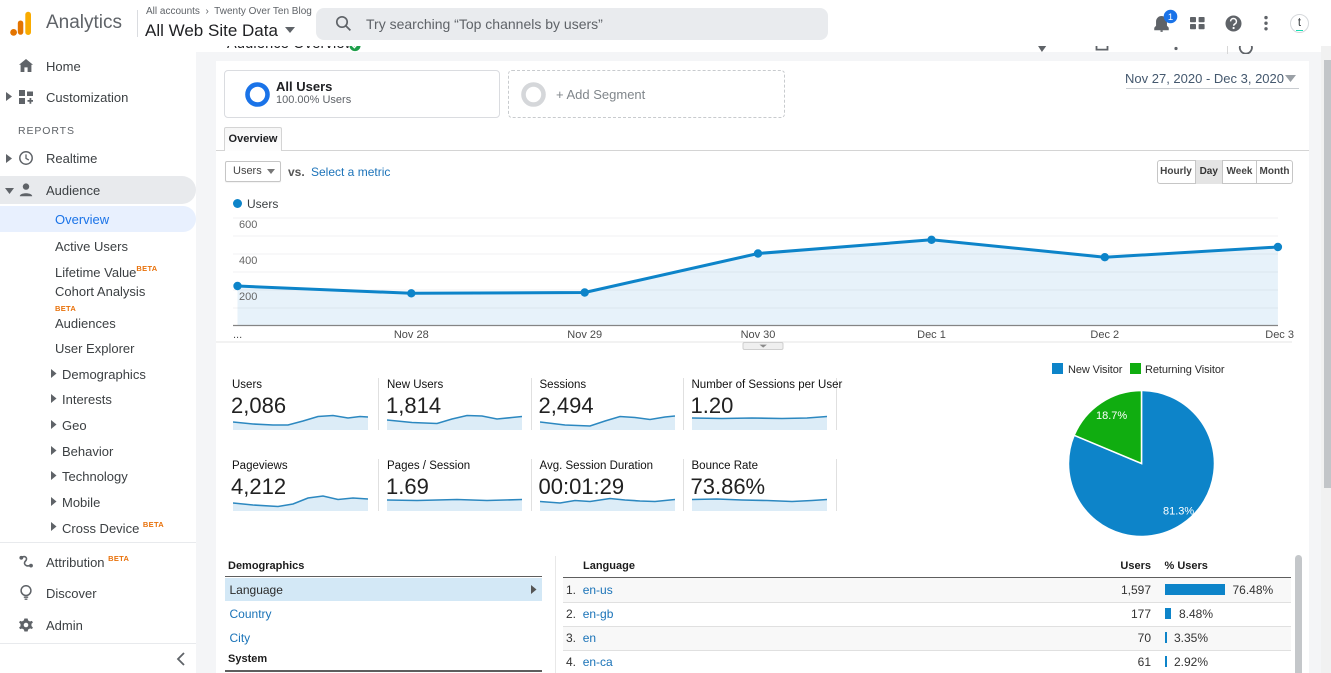 Image resolution: width=1331 pixels, height=673 pixels. Describe the element at coordinates (1170, 17) in the screenshot. I see `svg-text: 1` at that location.